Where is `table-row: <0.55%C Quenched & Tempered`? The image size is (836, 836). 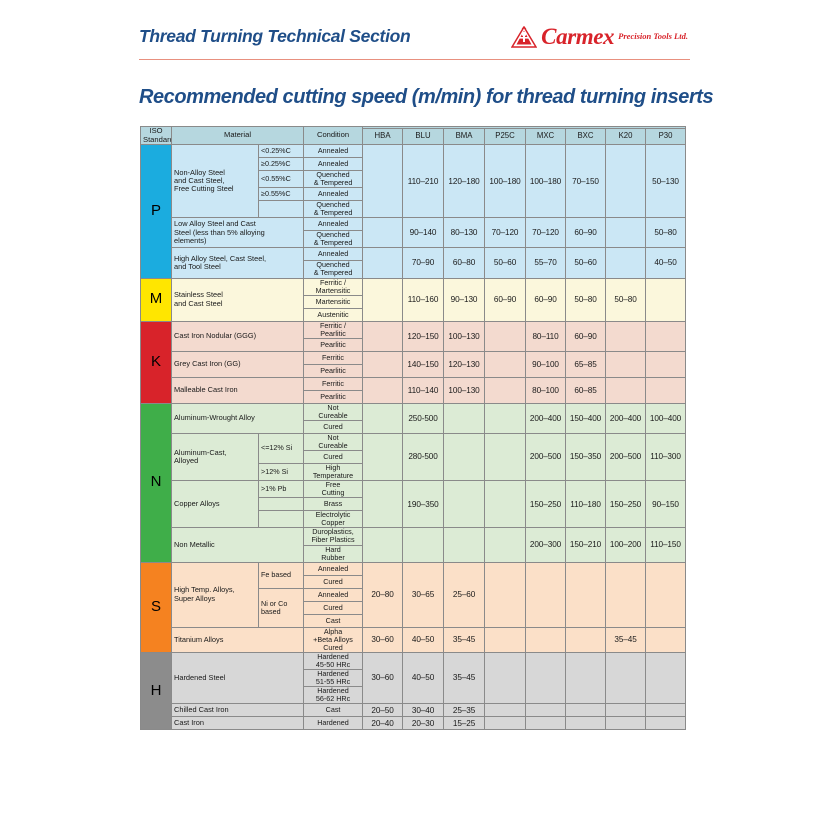
table-row: <0.55%C Quenched & Tempered is located at coordinates (413, 179).